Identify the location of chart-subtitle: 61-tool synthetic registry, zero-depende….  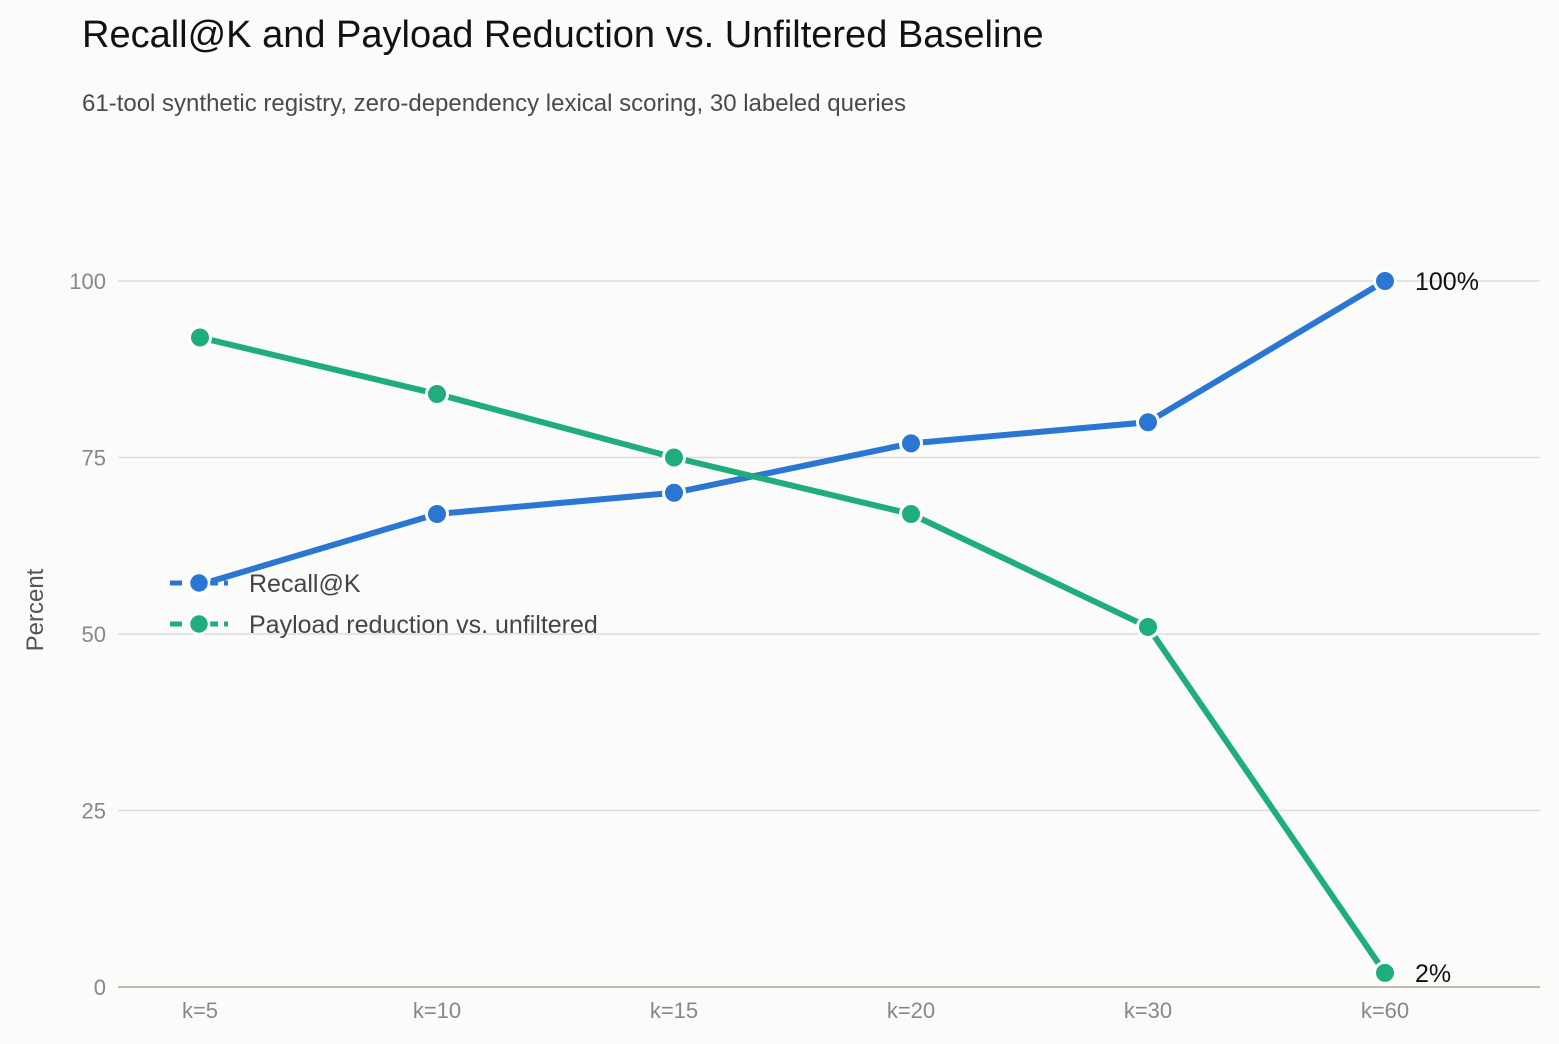
(494, 103).